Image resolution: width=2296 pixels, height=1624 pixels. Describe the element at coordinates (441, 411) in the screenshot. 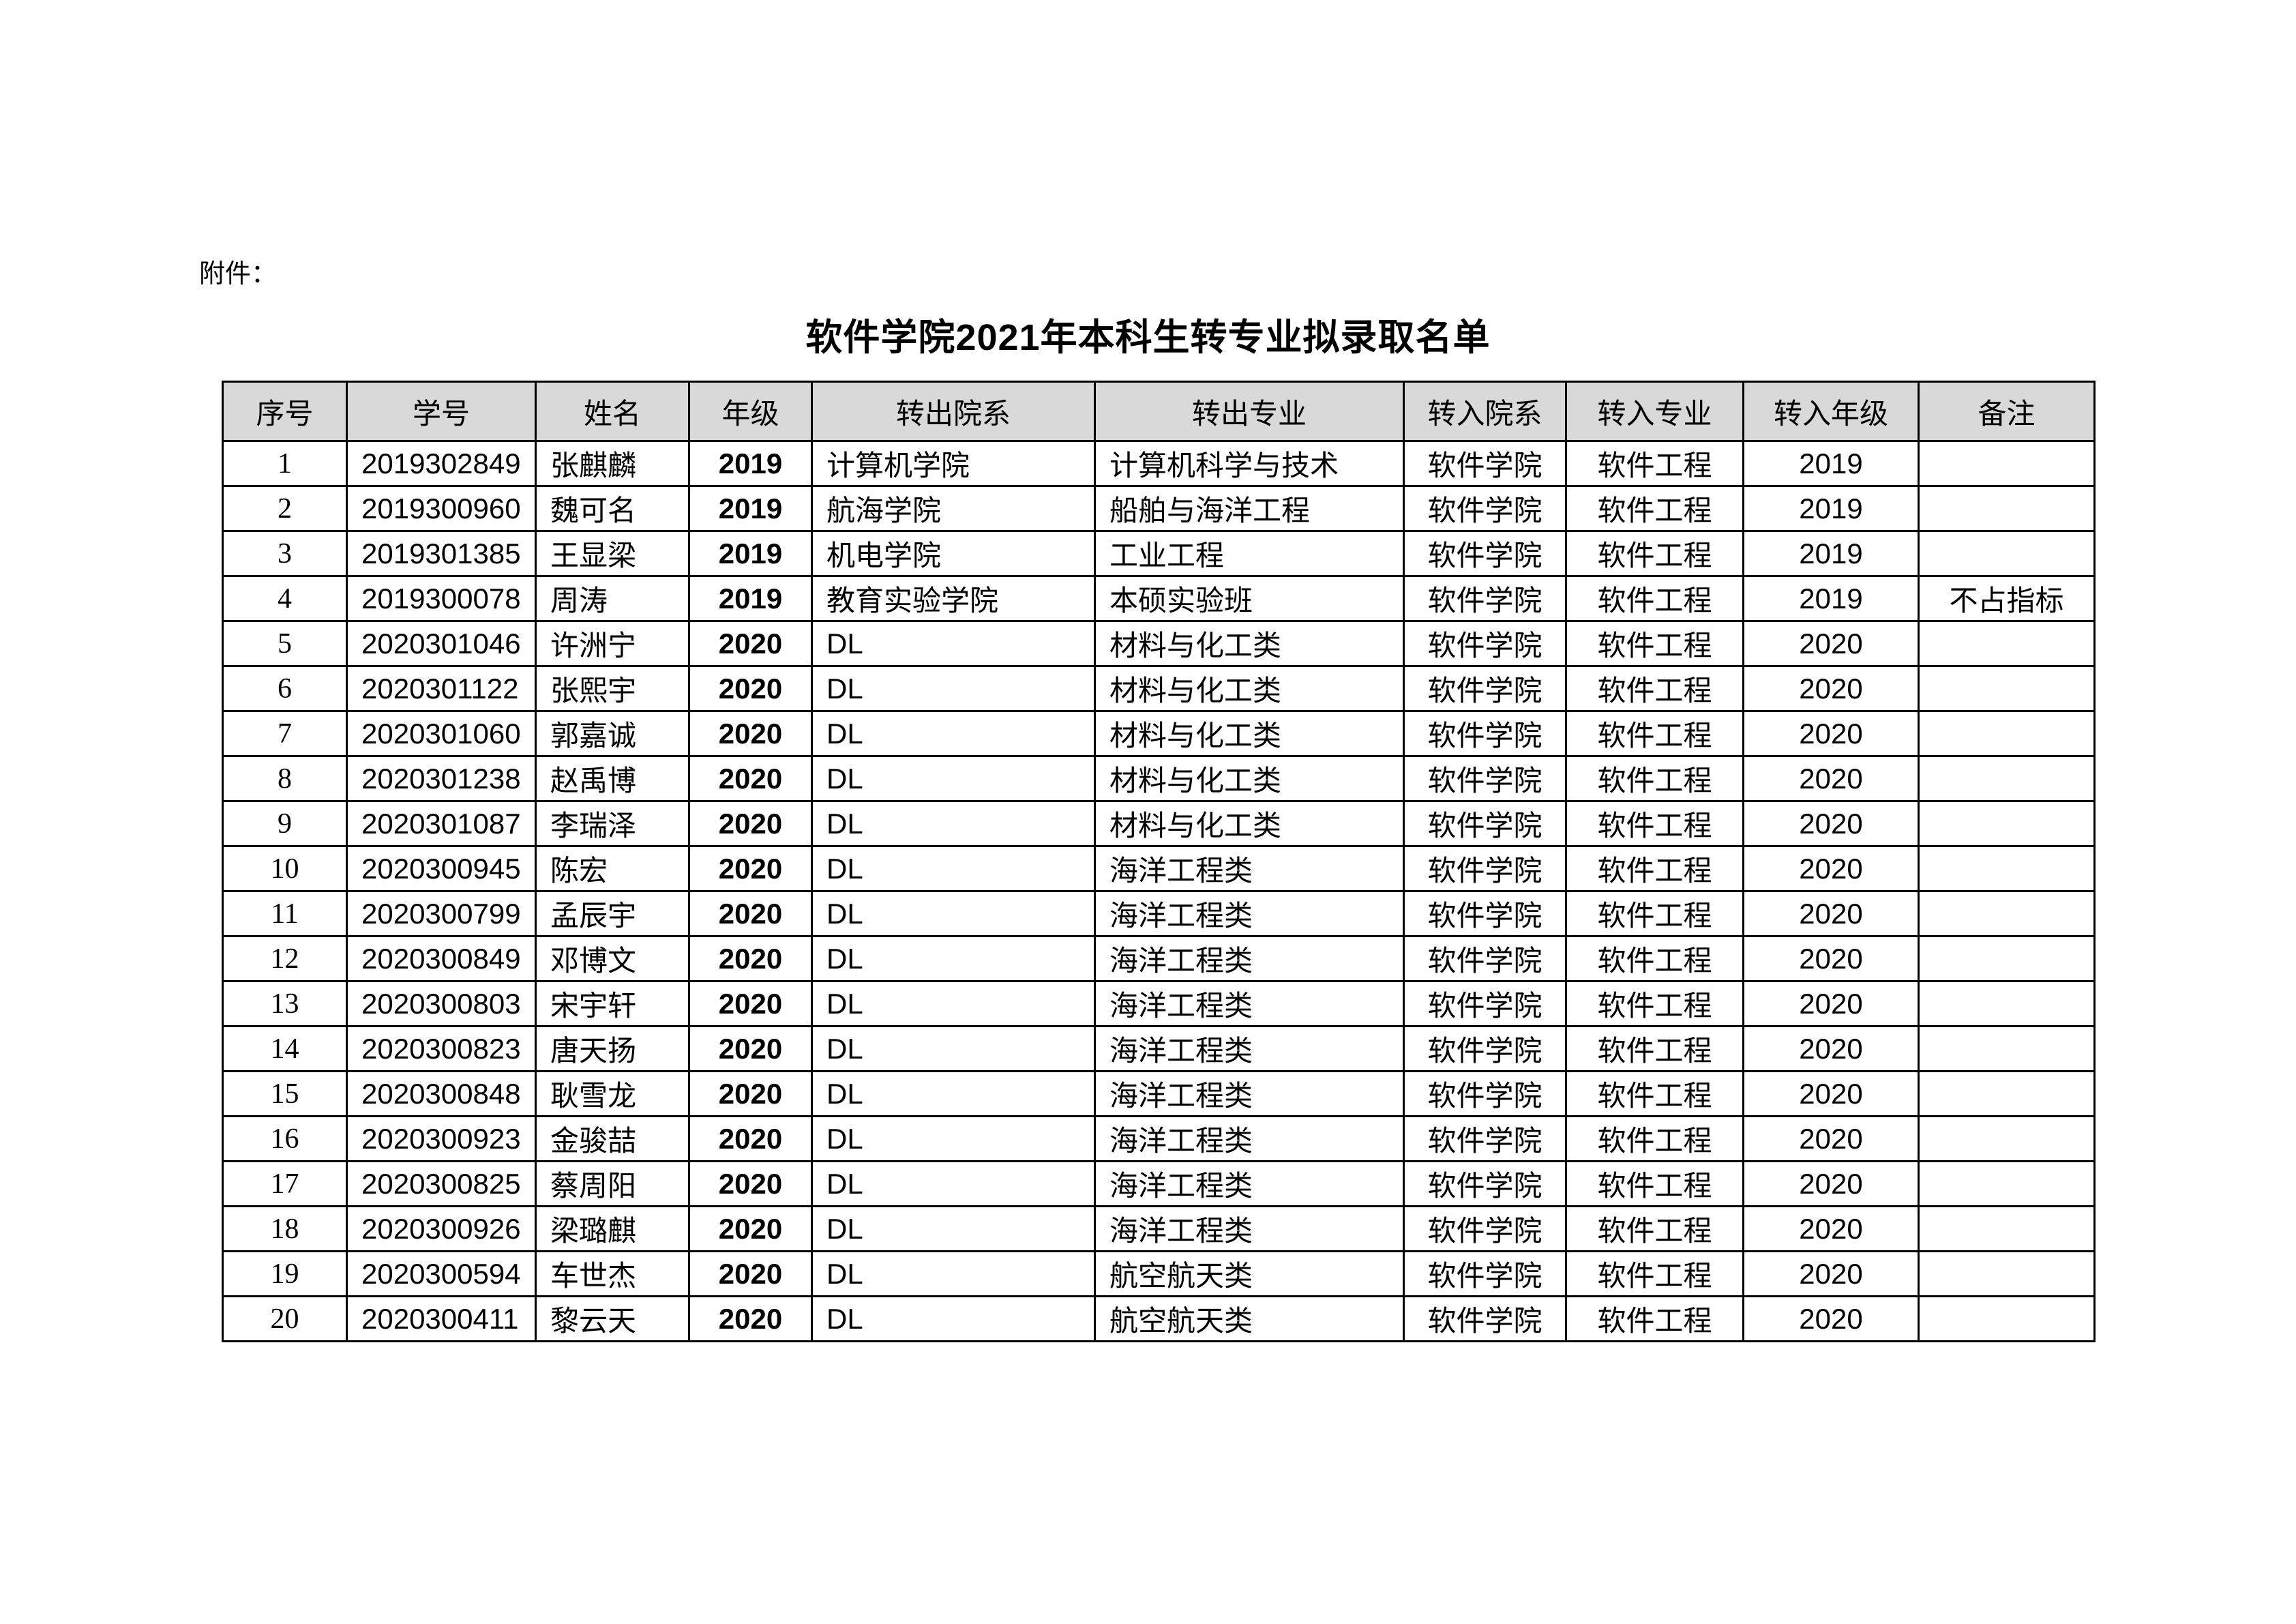

I see `column-header-student-id: 学号` at that location.